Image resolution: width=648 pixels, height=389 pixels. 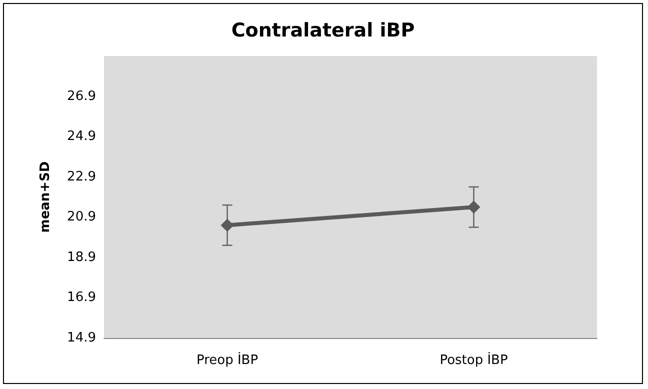 I want to click on y-tick-label: 24.9, so click(x=81, y=136).